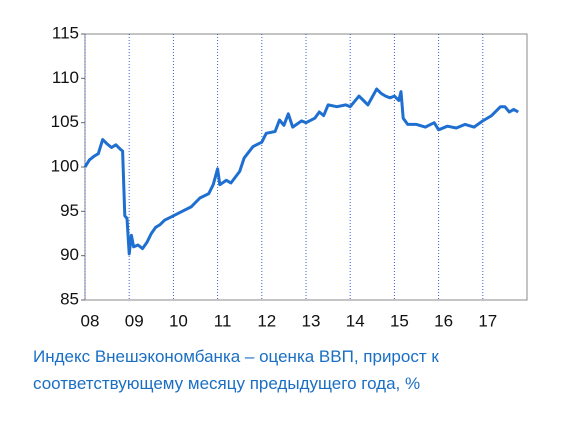  I want to click on x-tick-label: 14, so click(355, 320).